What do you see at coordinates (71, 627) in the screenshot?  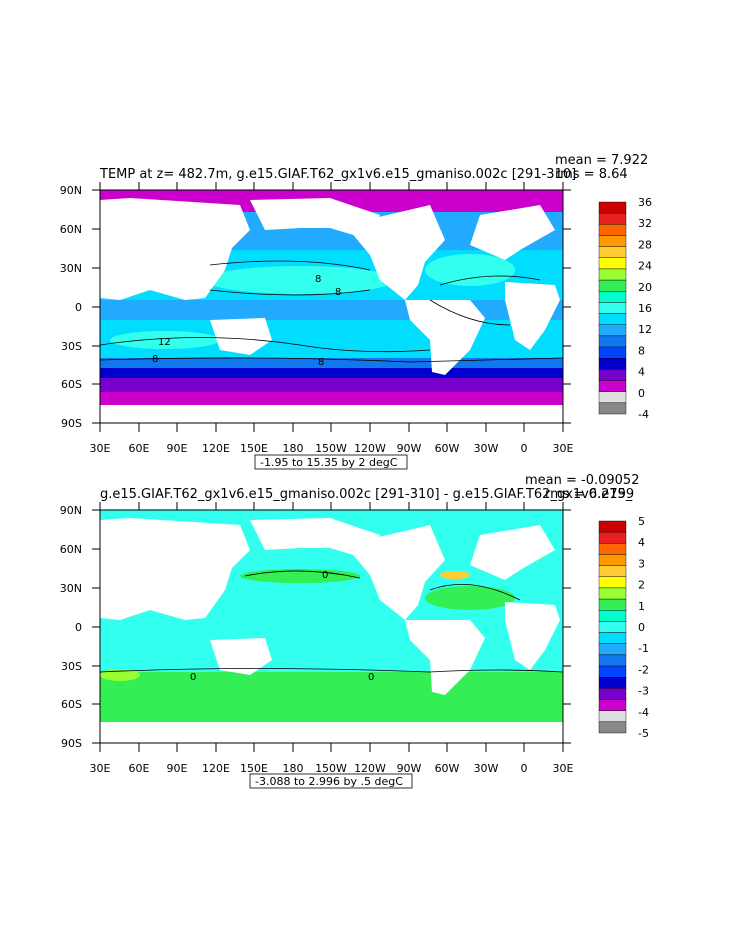 I see `panel-2-lat-axis: 90N 60N 30N 0 30S 60S 90S` at bounding box center [71, 627].